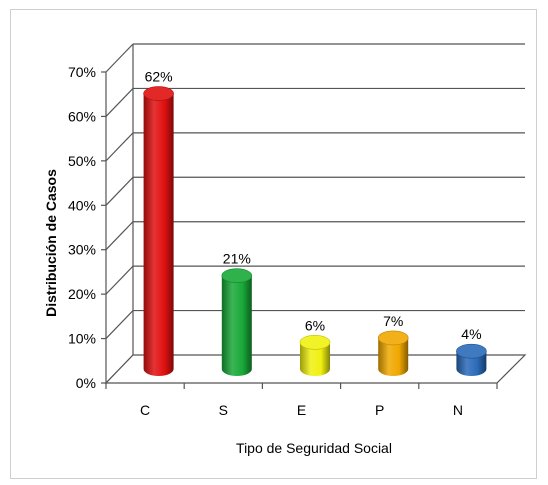  What do you see at coordinates (82, 161) in the screenshot?
I see `y-tick-label: 50%` at bounding box center [82, 161].